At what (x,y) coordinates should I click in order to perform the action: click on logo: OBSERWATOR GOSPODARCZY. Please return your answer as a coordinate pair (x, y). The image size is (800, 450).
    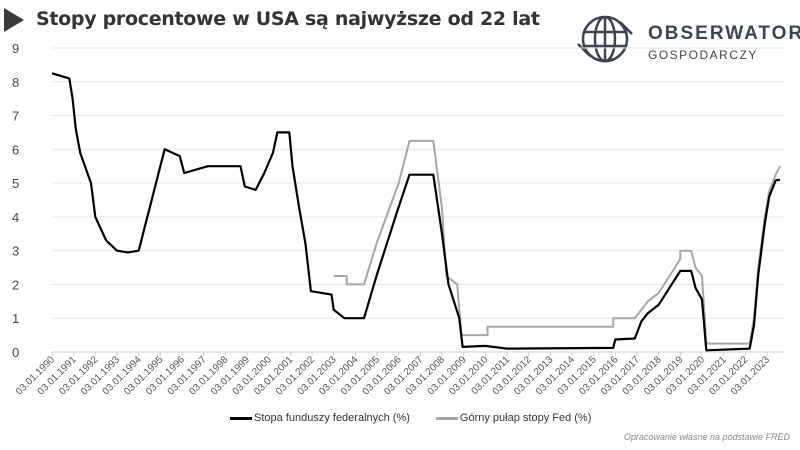
    Looking at the image, I should click on (685, 39).